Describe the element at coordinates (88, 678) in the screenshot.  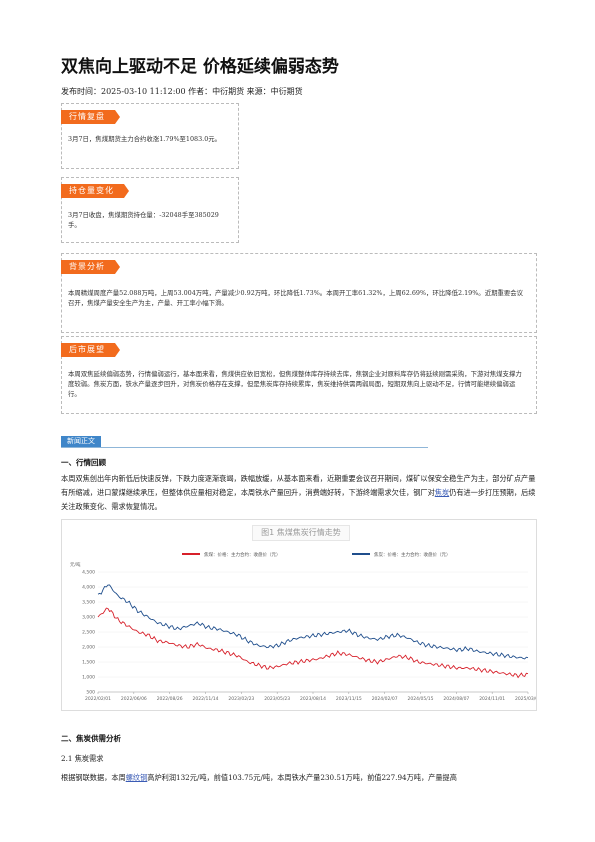
I see `y-tick-label: 1,000` at that location.